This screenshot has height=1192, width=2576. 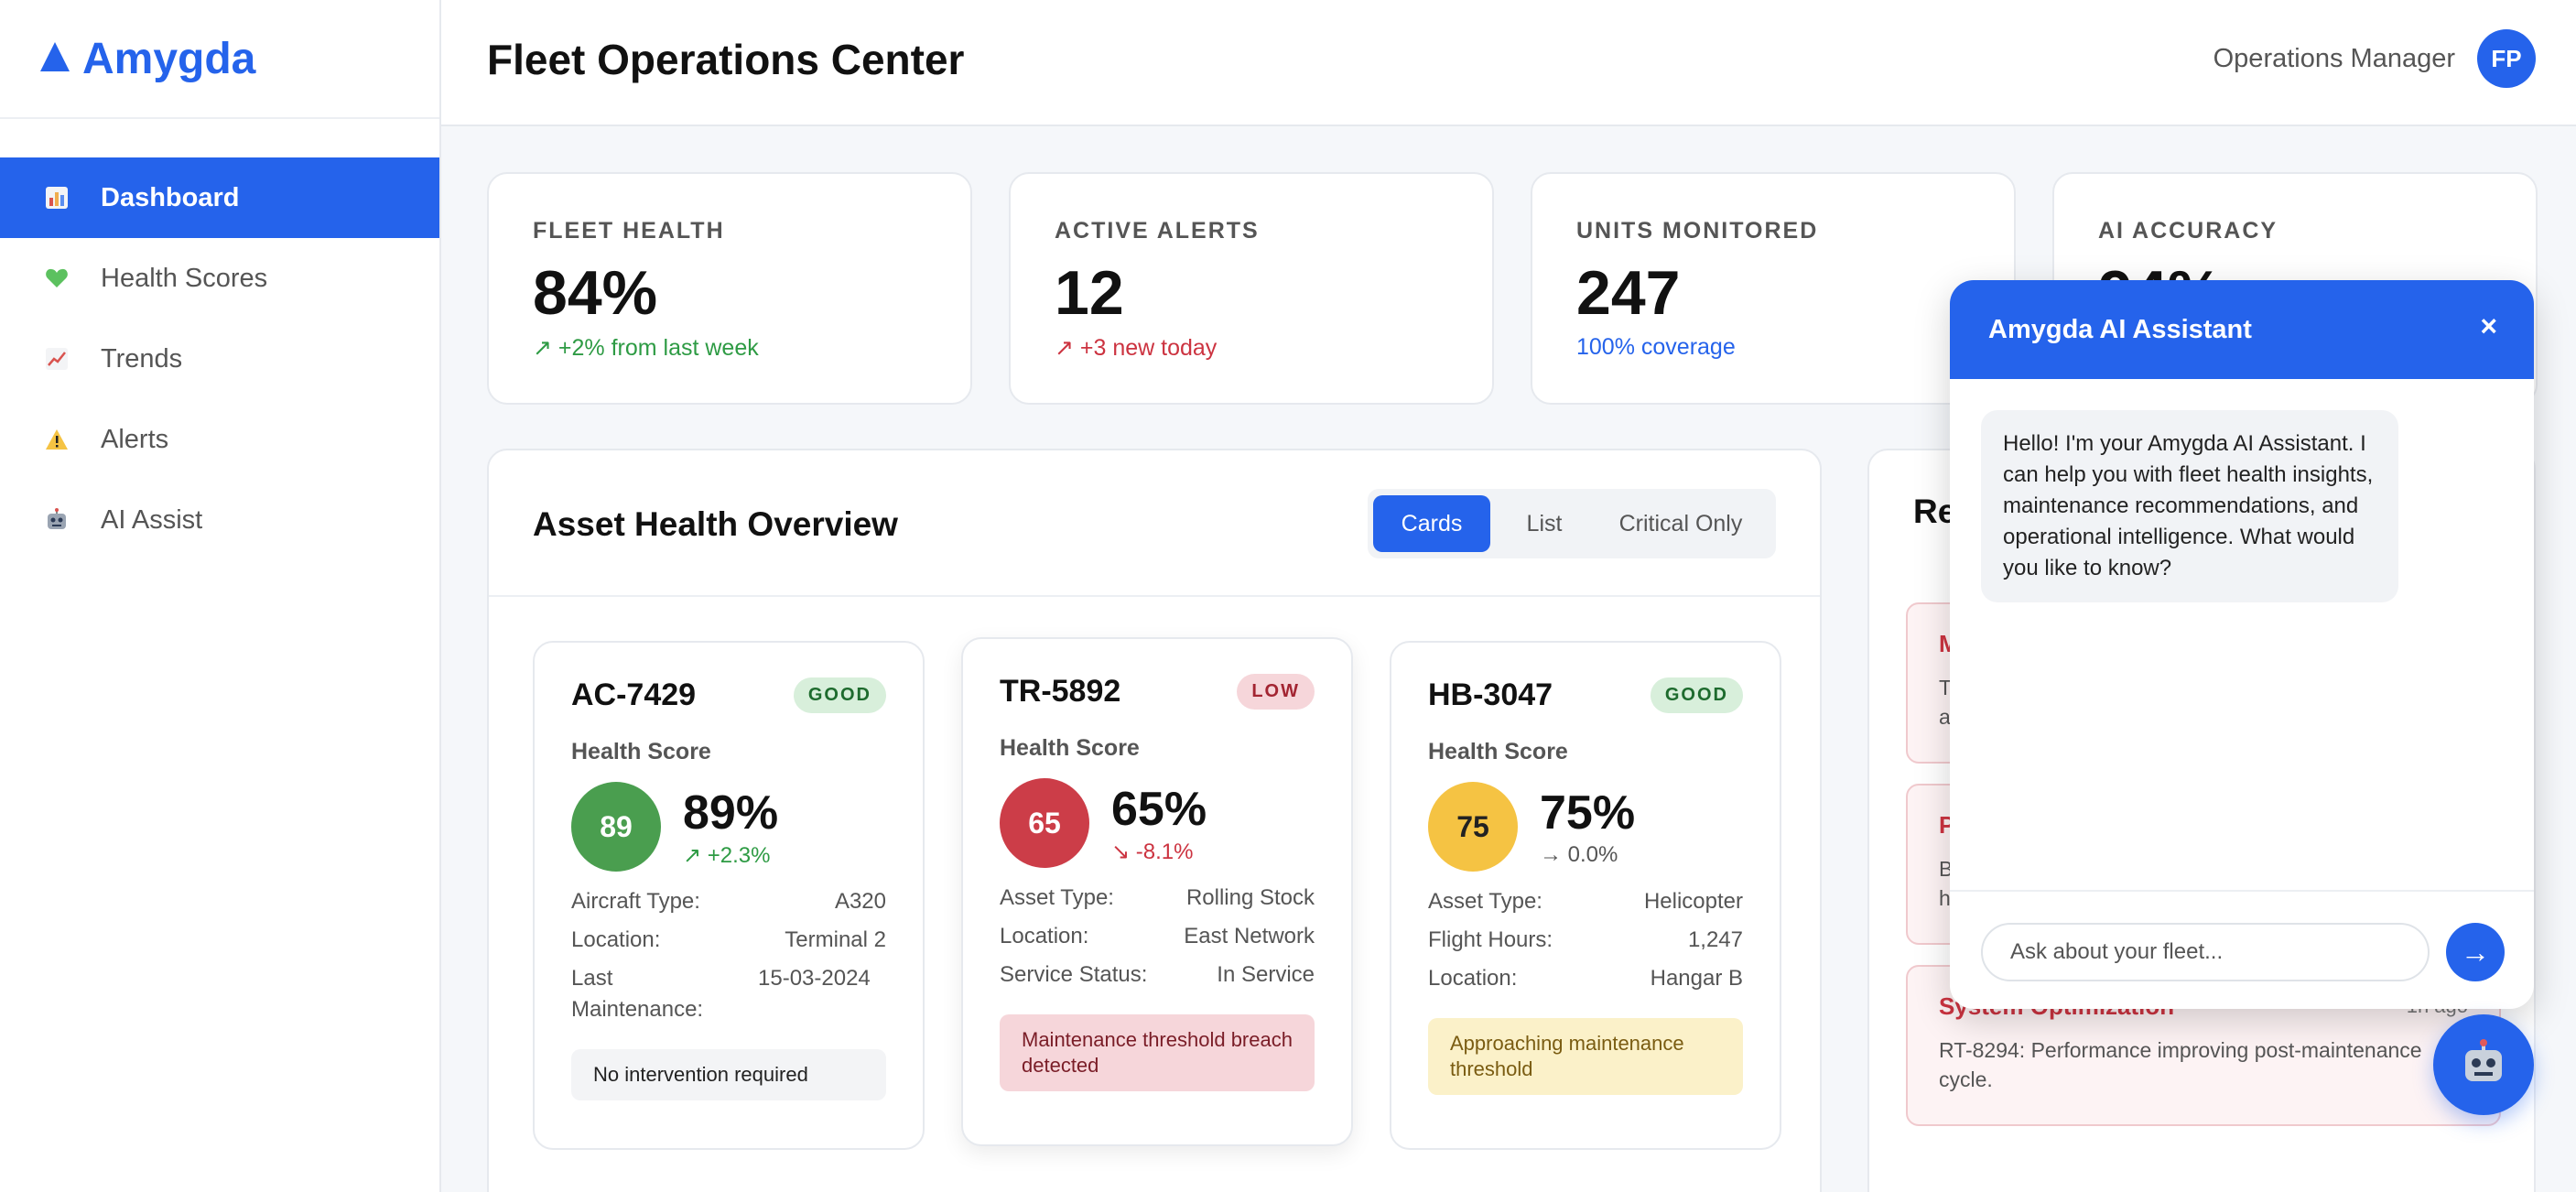 What do you see at coordinates (1089, 293) in the screenshot?
I see `stat-value: 12` at bounding box center [1089, 293].